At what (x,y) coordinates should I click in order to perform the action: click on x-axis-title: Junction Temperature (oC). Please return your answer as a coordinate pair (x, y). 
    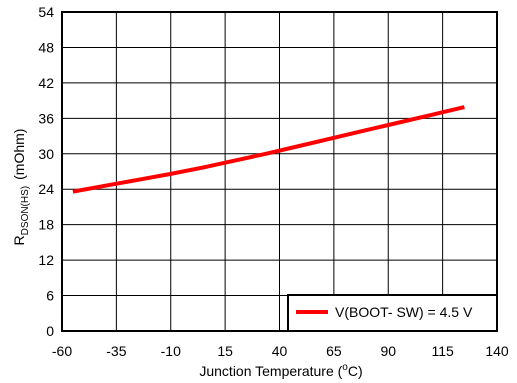
    Looking at the image, I should click on (280, 370).